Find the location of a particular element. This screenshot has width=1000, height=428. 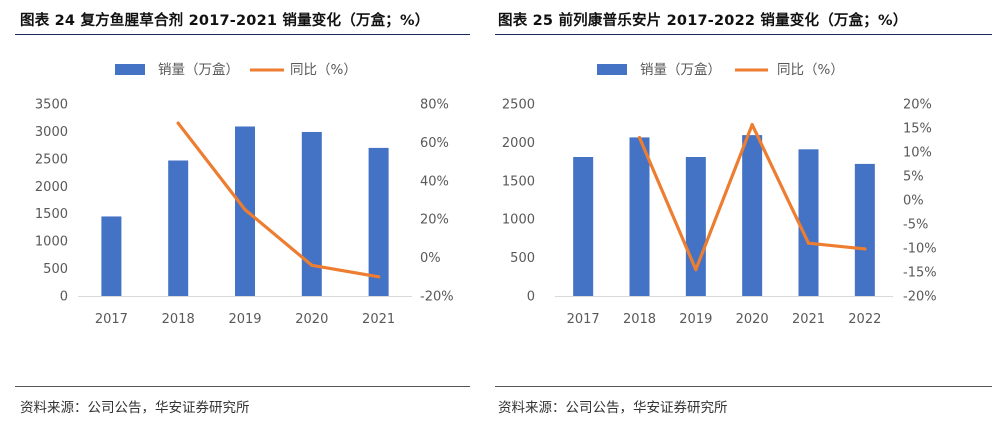

right-axis-tick-label: -5% is located at coordinates (915, 225).